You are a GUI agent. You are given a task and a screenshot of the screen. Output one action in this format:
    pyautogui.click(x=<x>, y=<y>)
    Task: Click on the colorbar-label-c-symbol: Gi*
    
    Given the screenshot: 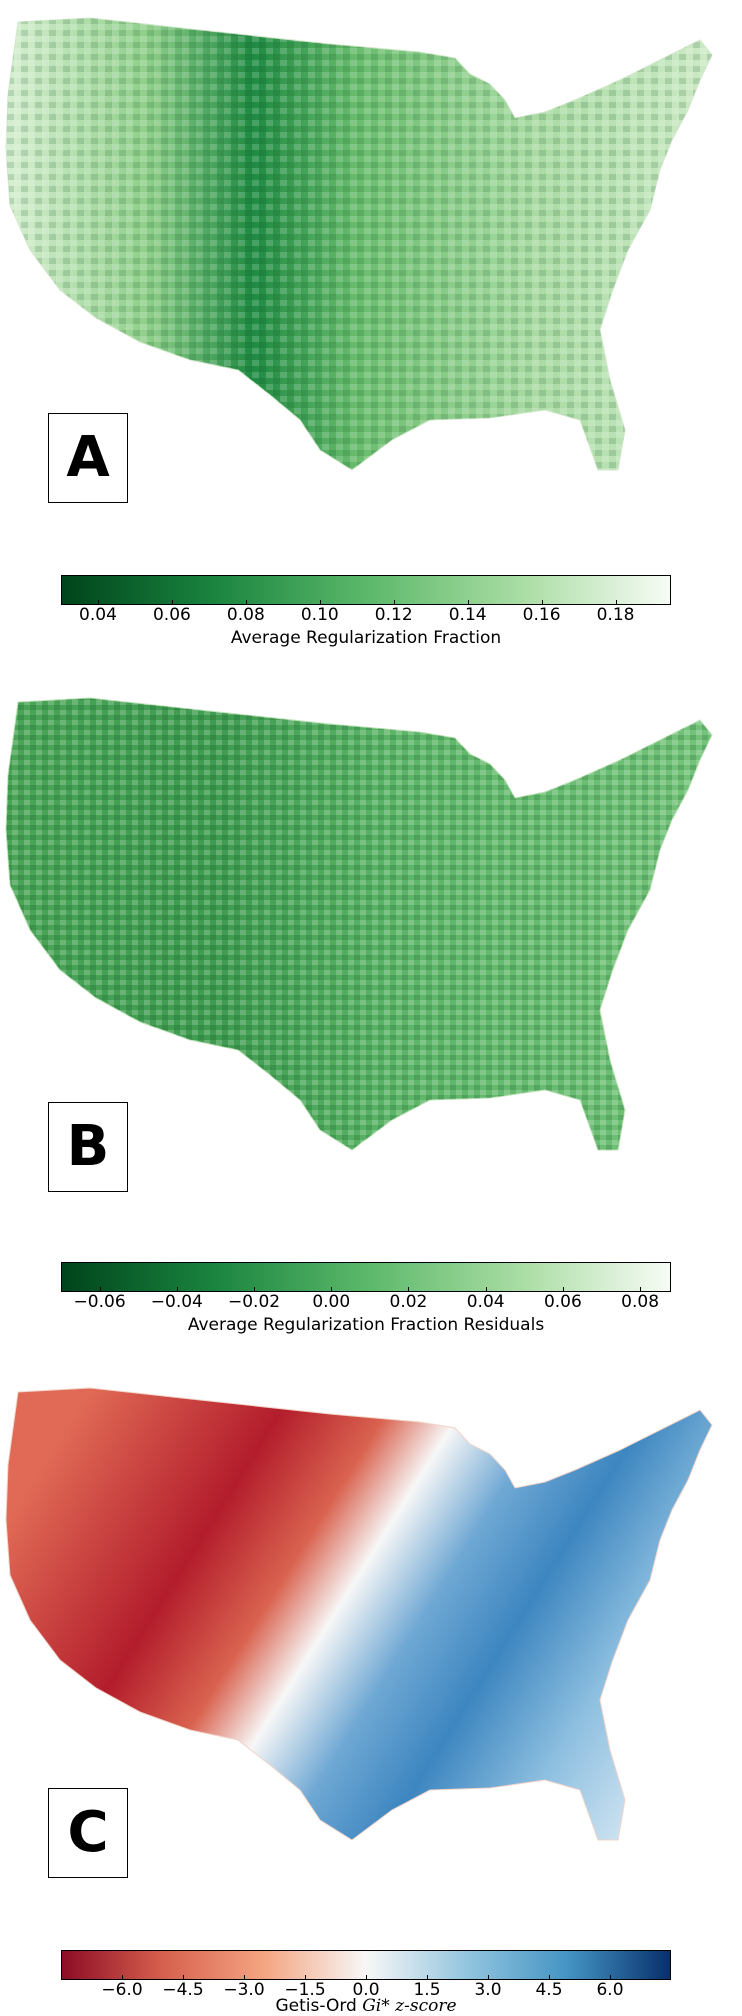 What is the action you would take?
    pyautogui.click(x=376, y=2006)
    